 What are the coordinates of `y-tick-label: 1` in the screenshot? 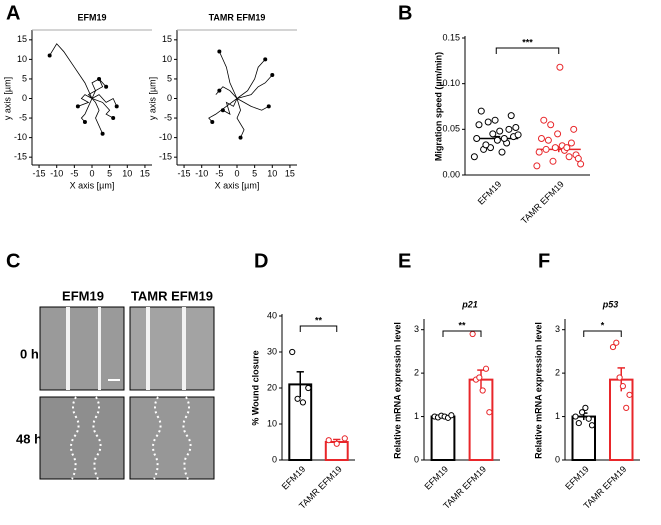 It's located at (416, 416).